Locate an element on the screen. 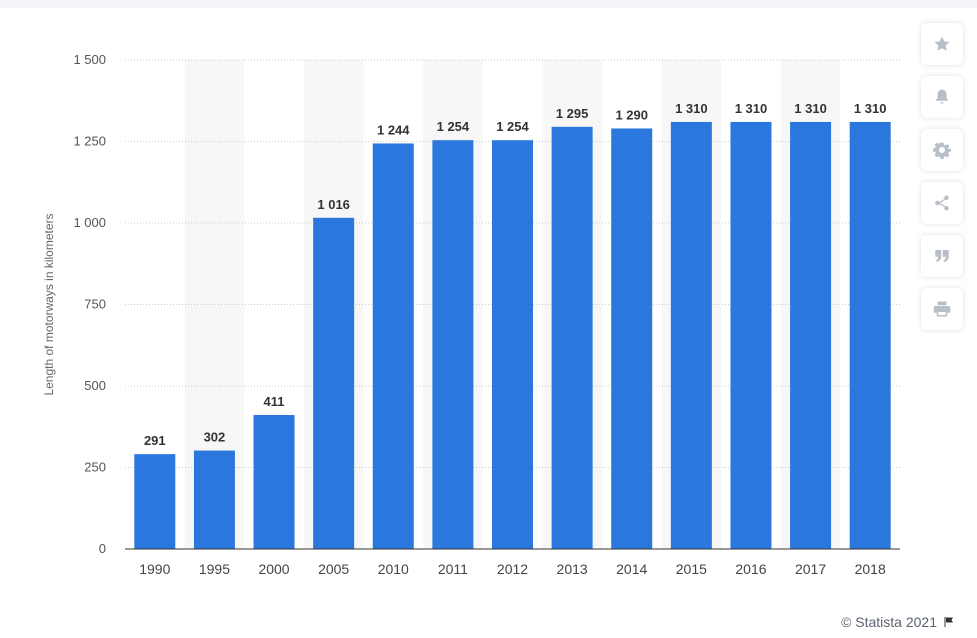  x-tick-2010: 2010 is located at coordinates (393, 569).